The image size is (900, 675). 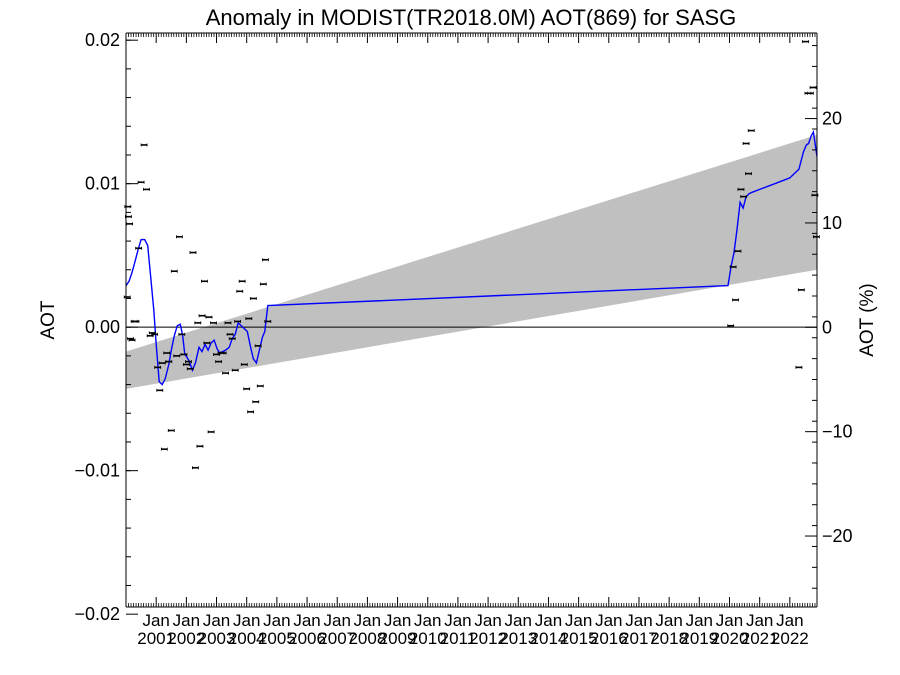 I want to click on left-tick-label: 0.01, so click(x=102, y=184).